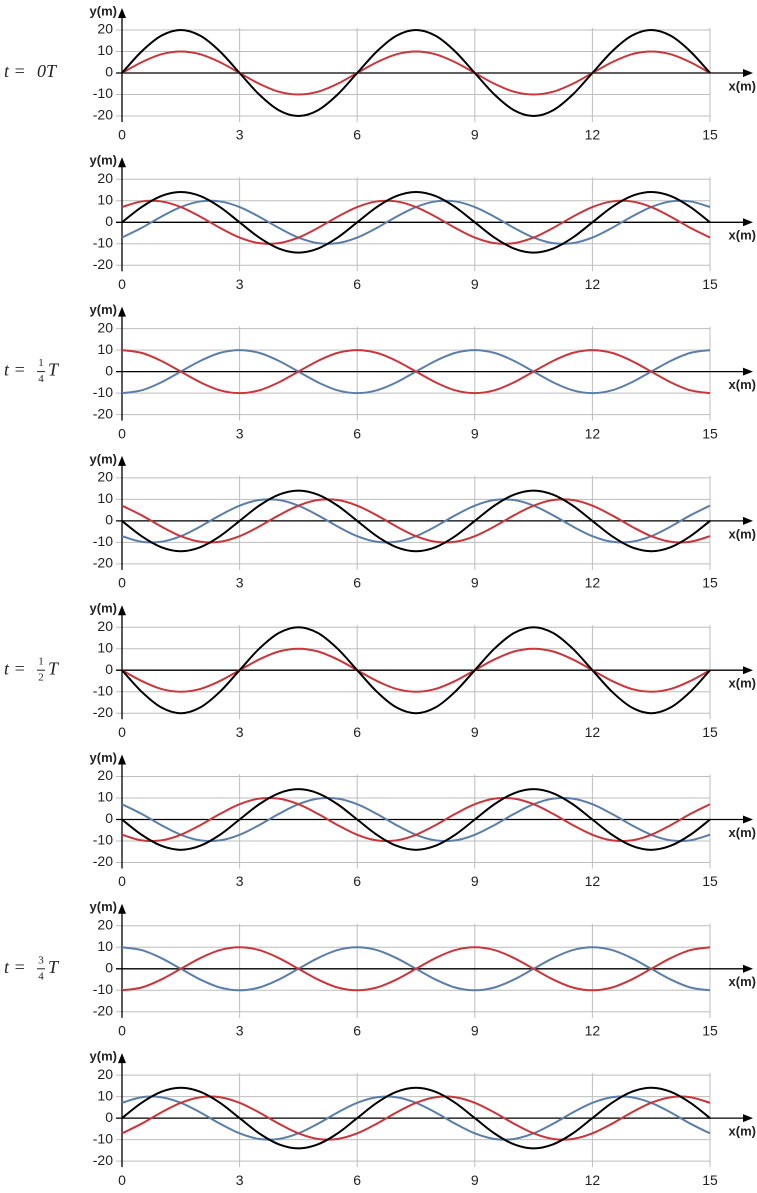  What do you see at coordinates (47, 71) in the screenshot?
I see `time-unit: 0T` at bounding box center [47, 71].